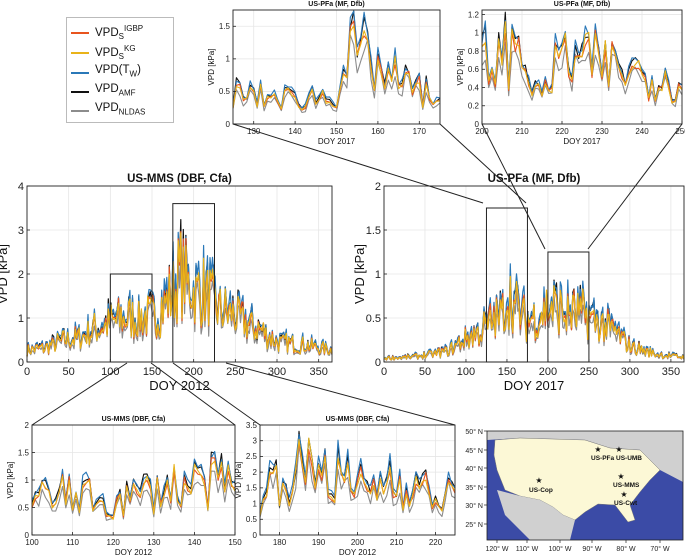  What do you see at coordinates (536, 515) in the screenshot?
I see `map-mexico-land` at bounding box center [536, 515].